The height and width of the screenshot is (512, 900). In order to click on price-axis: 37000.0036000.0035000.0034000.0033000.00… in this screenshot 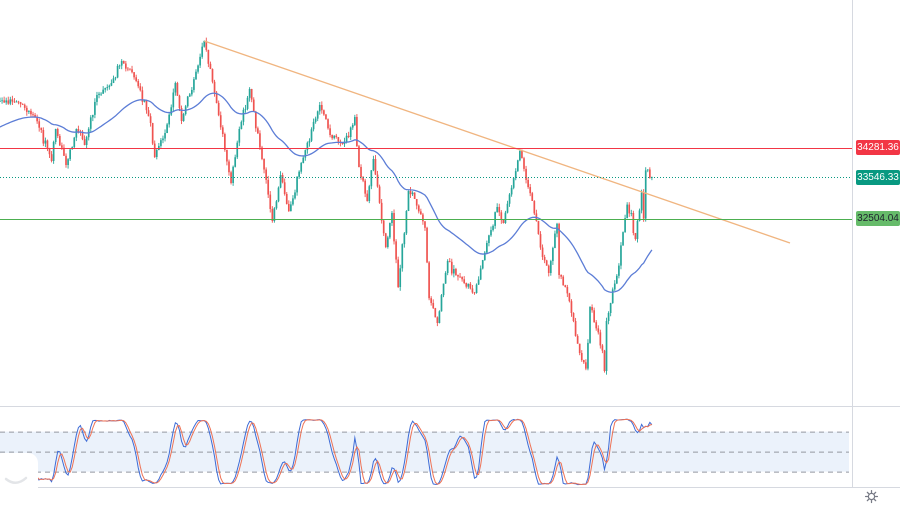, I will do `click(876, 244)`.